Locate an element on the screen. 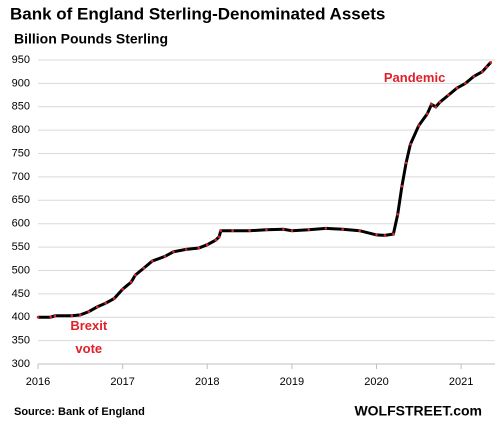 This screenshot has height=427, width=503. y-tick-label: 500 is located at coordinates (21, 270).